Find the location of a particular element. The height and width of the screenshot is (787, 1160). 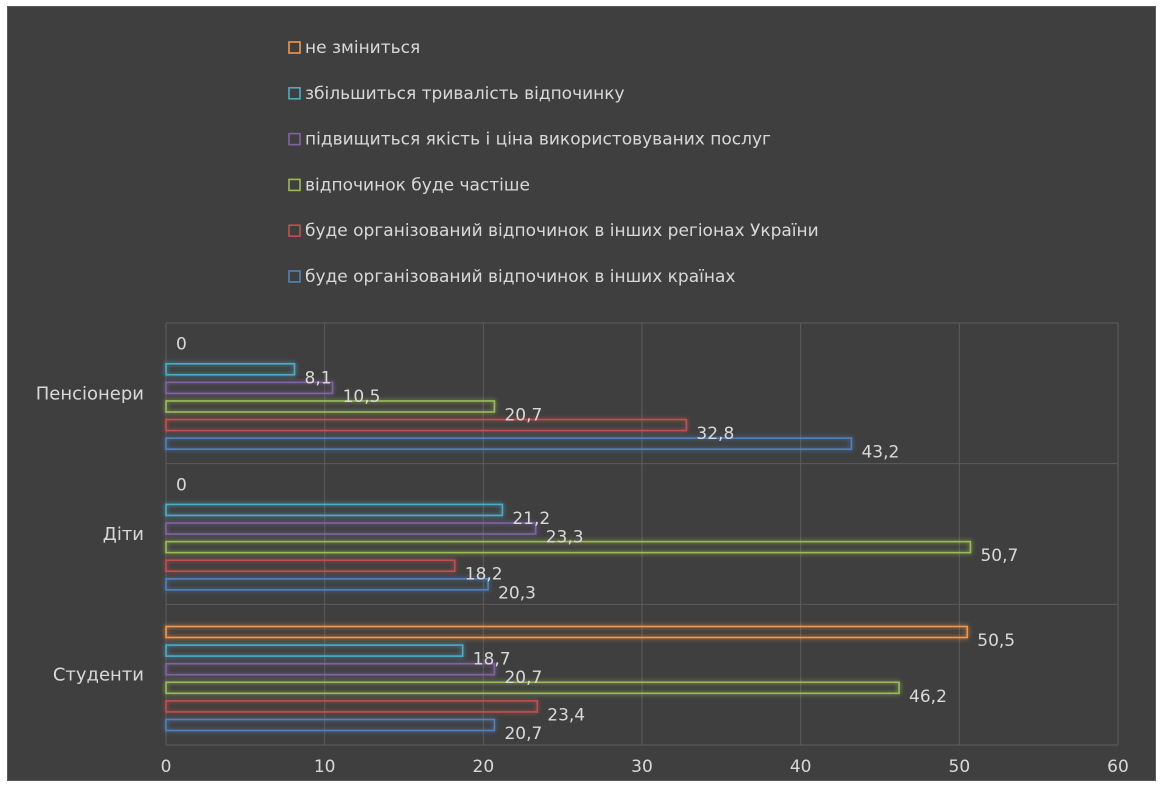

data-label: 8,1 is located at coordinates (318, 378).